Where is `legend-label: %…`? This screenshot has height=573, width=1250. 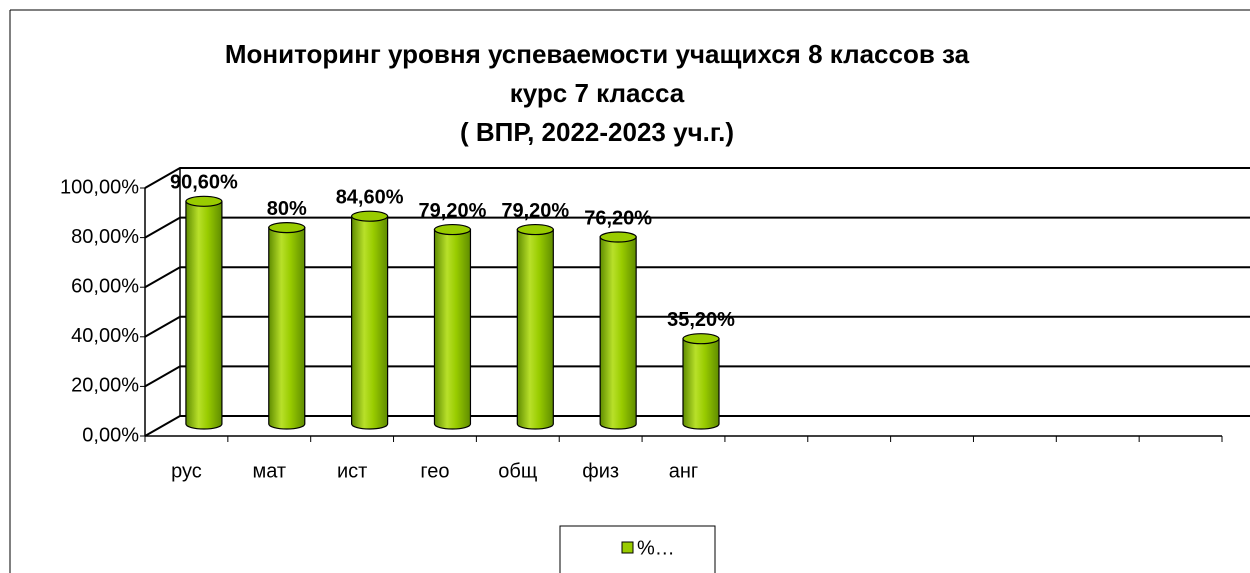 legend-label: %… is located at coordinates (656, 548).